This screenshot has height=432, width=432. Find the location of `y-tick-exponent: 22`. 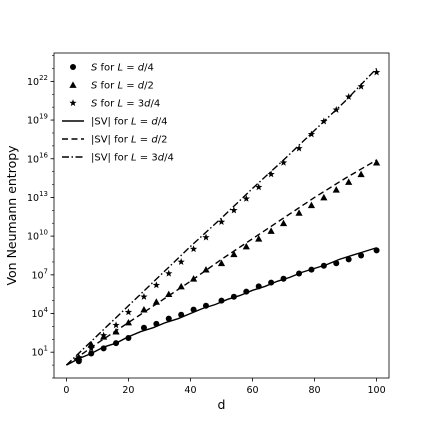

y-tick-exponent: 22 is located at coordinates (43, 78).